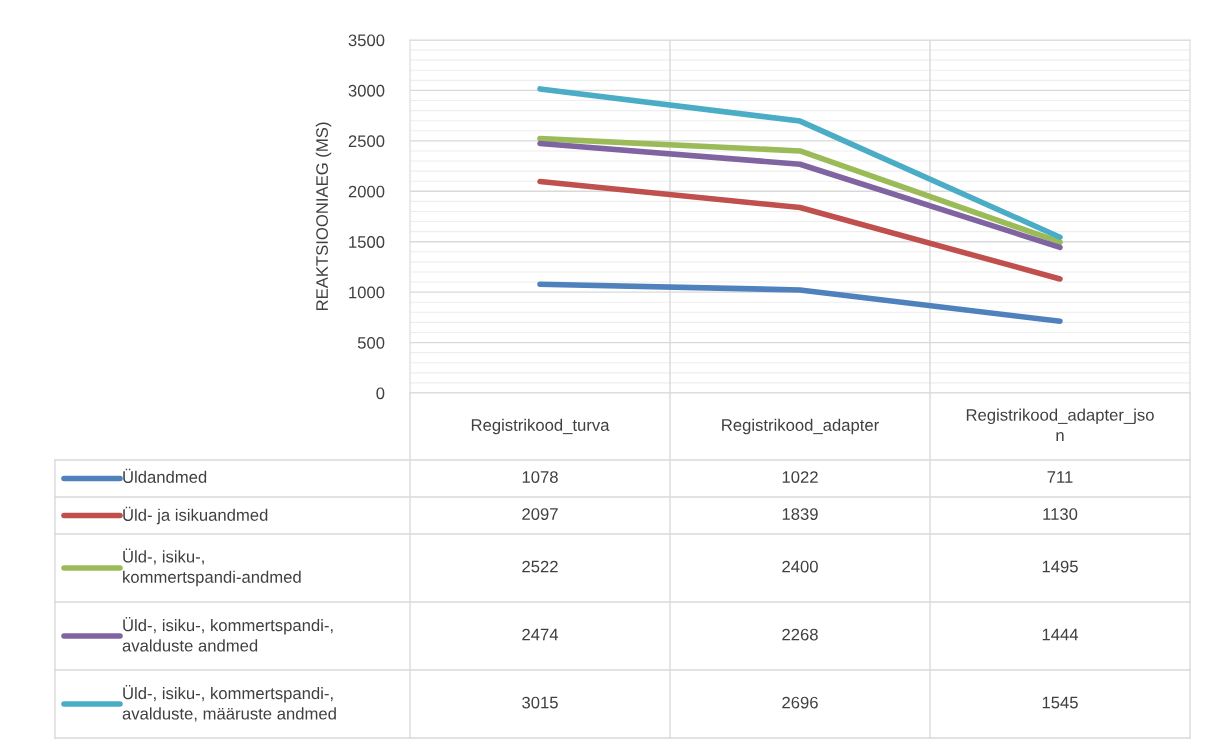 The height and width of the screenshot is (742, 1215). What do you see at coordinates (1060, 424) in the screenshot?
I see `x-tick-label: Registrikood_adapter_json` at bounding box center [1060, 424].